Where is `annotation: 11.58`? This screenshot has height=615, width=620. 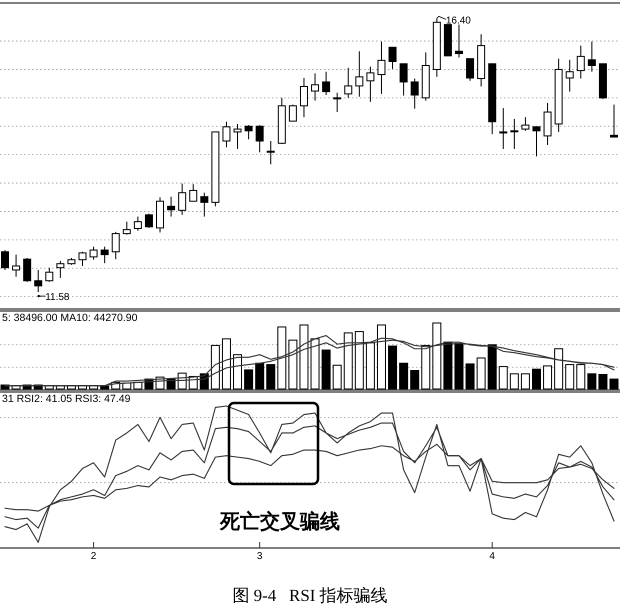 annotation: 11.58 is located at coordinates (57, 298).